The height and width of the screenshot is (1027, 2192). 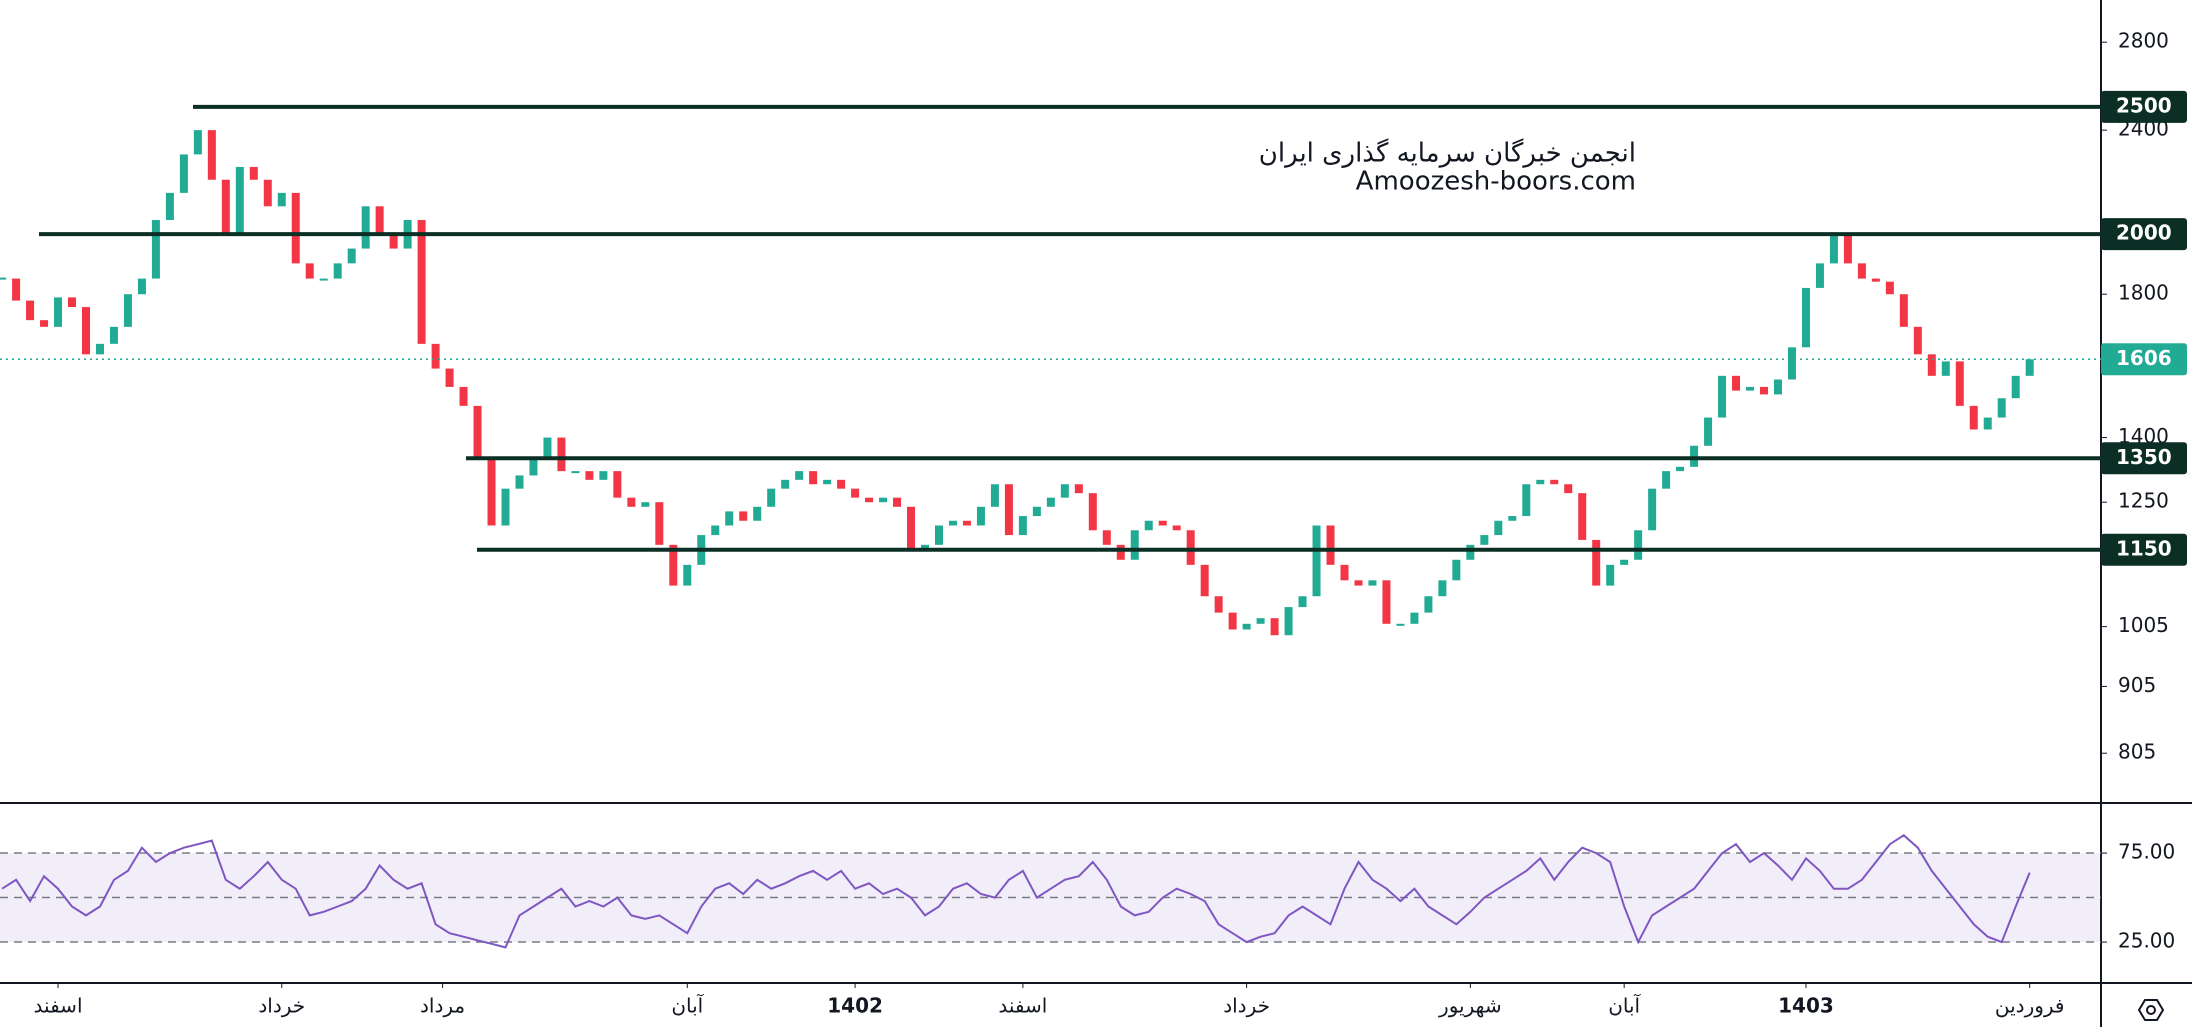 What do you see at coordinates (2137, 752) in the screenshot?
I see `y-tick-label: 805` at bounding box center [2137, 752].